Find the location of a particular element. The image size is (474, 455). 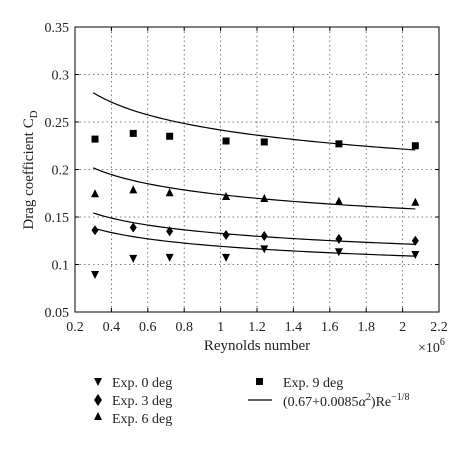

x-tick-label: 0.4 is located at coordinates (112, 327).